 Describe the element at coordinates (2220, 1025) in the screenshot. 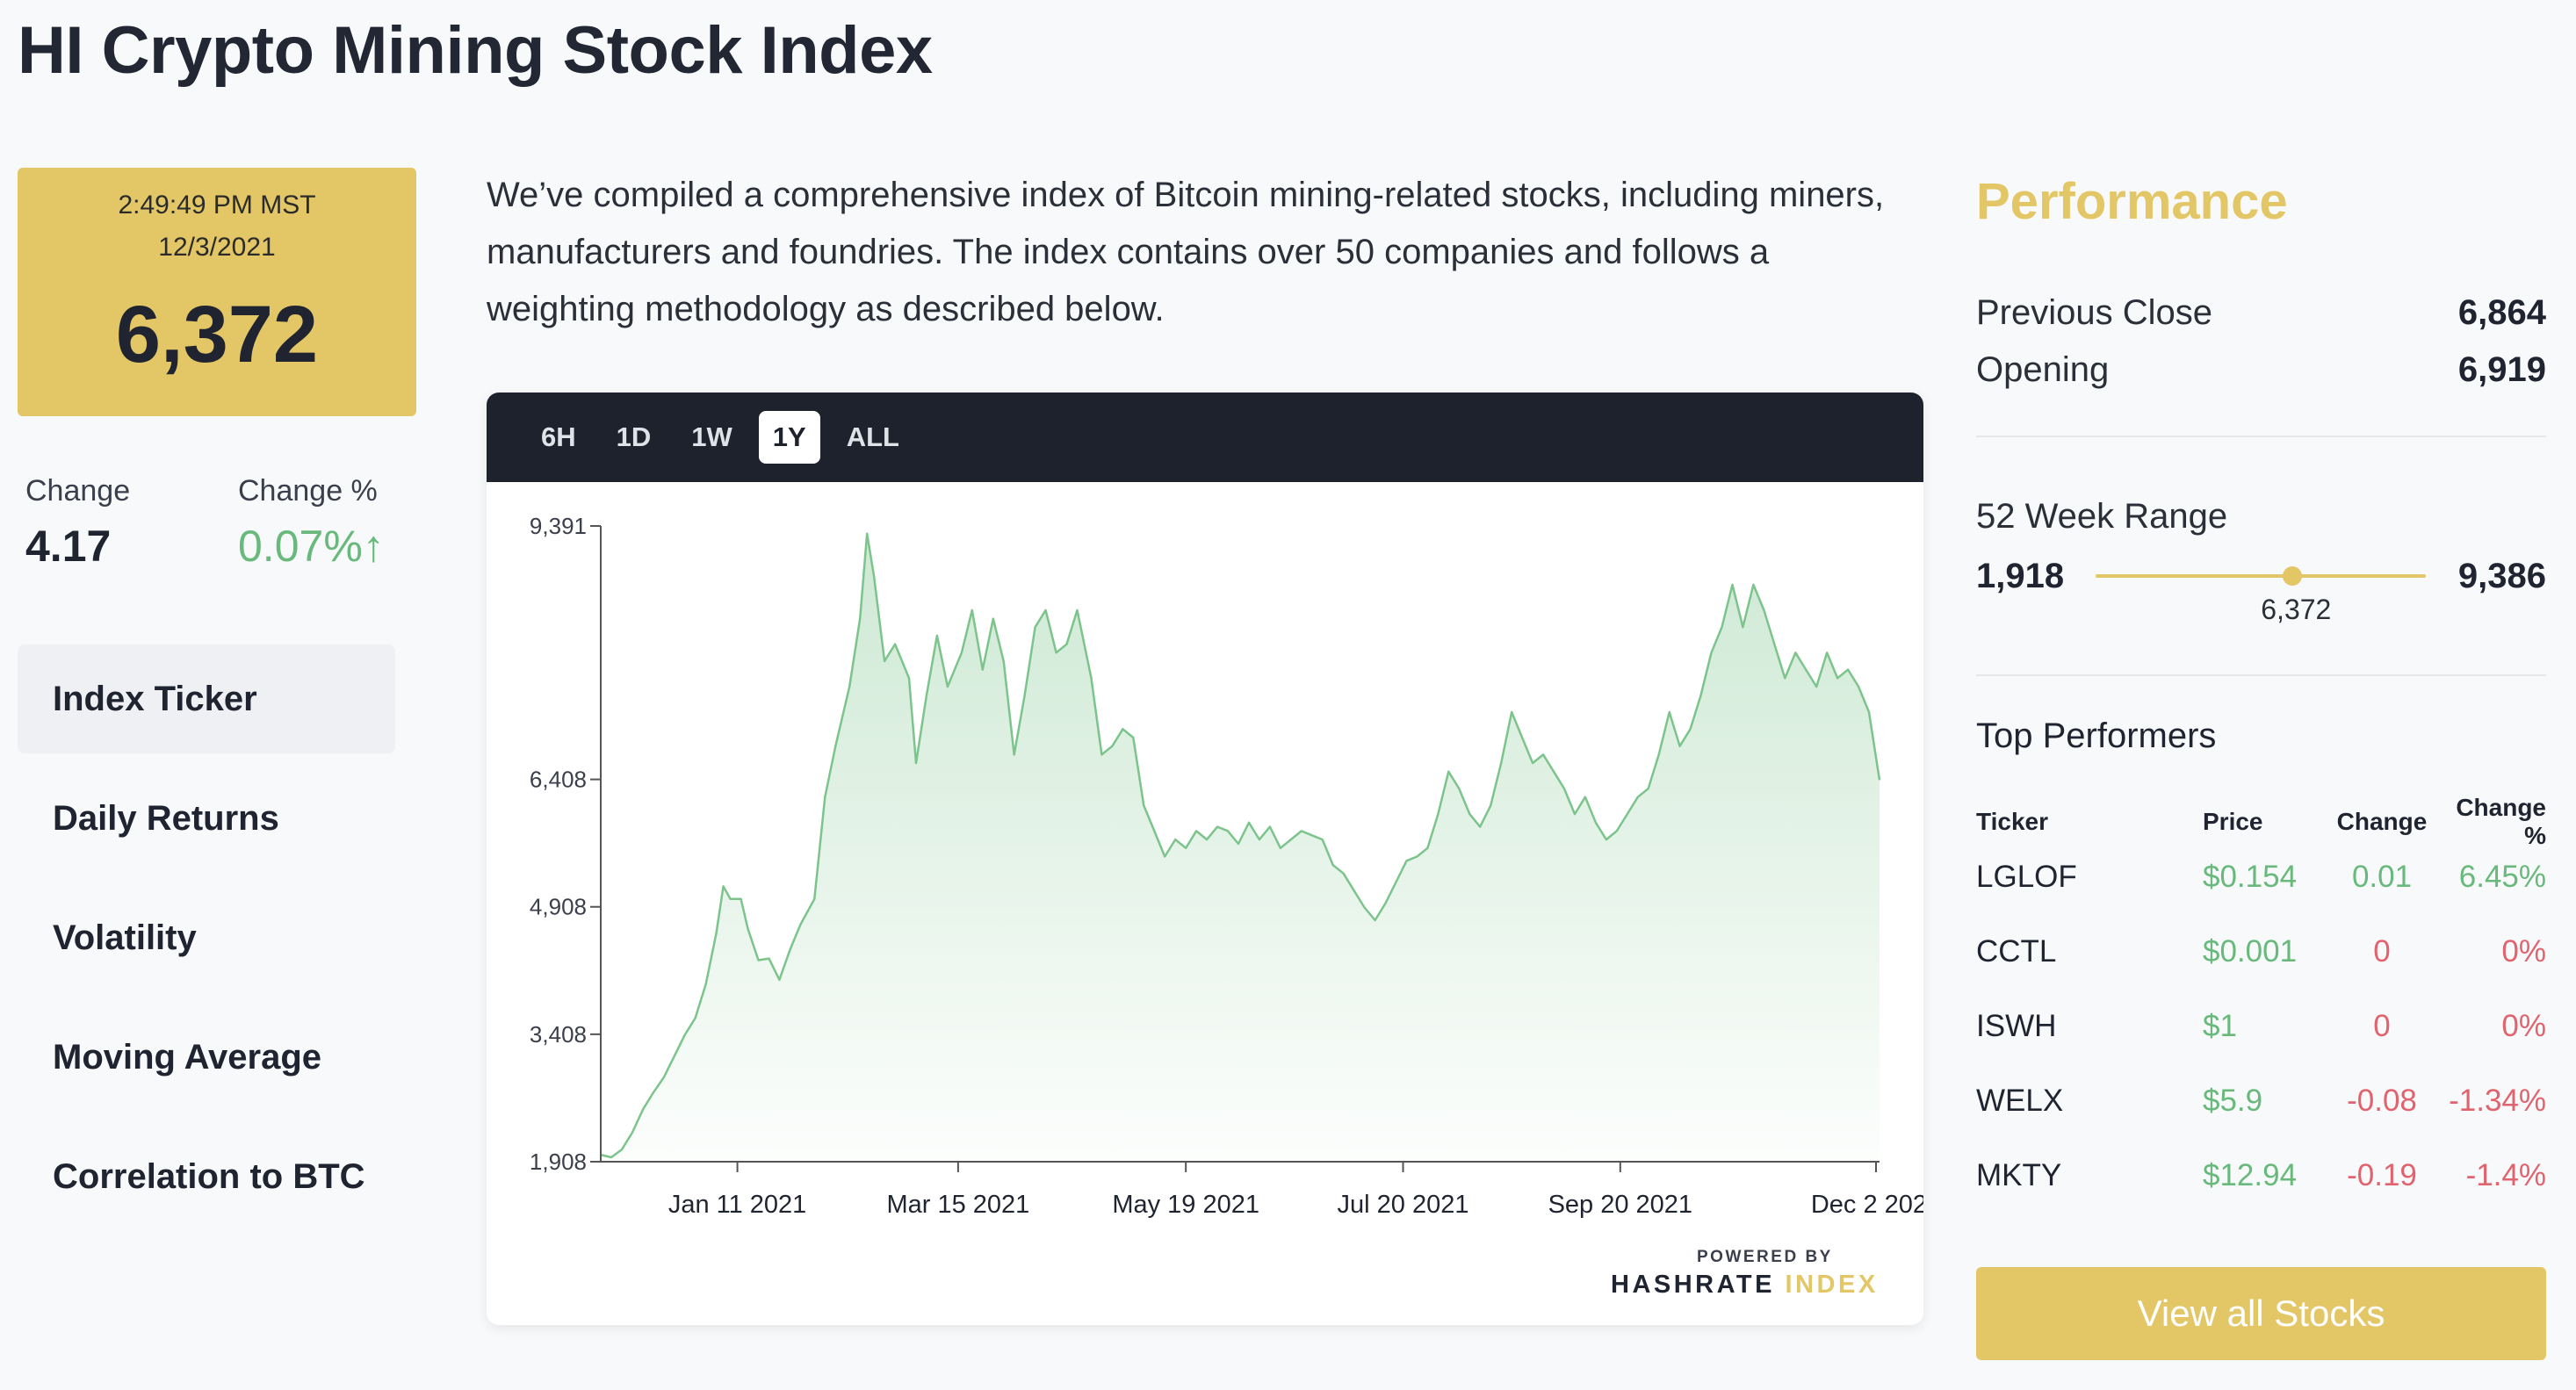

I see `price-cell: $1` at that location.